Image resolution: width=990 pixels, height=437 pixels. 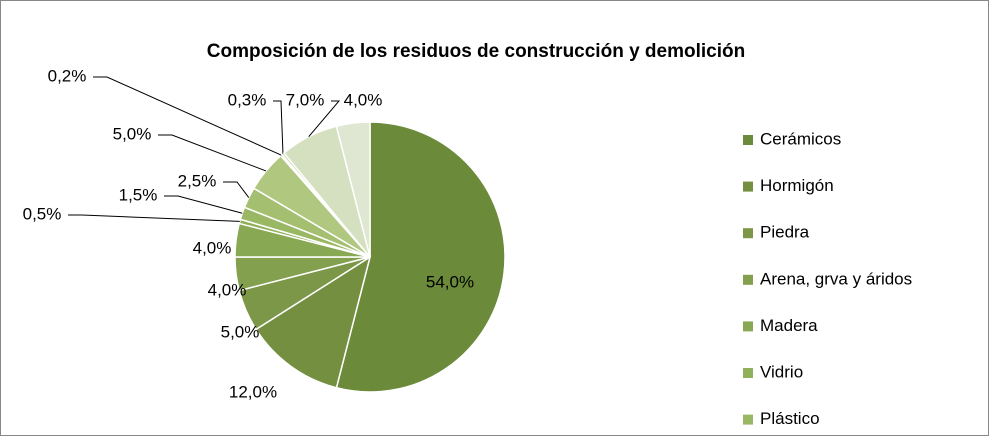 I want to click on legend-label: Madera, so click(x=789, y=325).